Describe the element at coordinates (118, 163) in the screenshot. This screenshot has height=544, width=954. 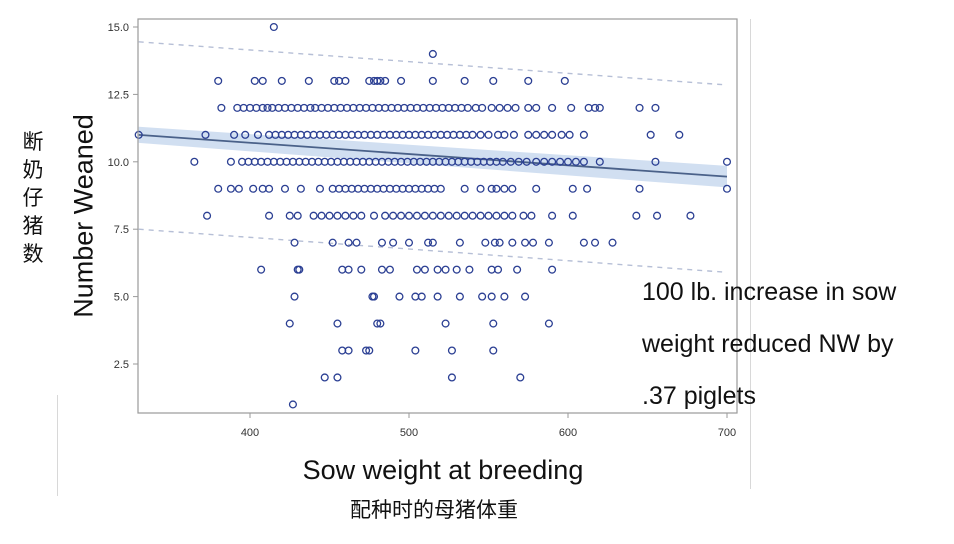
I see `y-tick-label: 10.0` at that location.